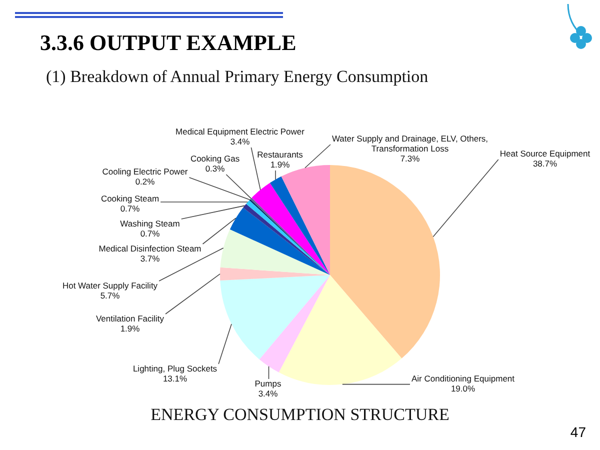 The width and height of the screenshot is (600, 450). Describe the element at coordinates (175, 369) in the screenshot. I see `slice-label: Lighting, Plug Sockets` at that location.